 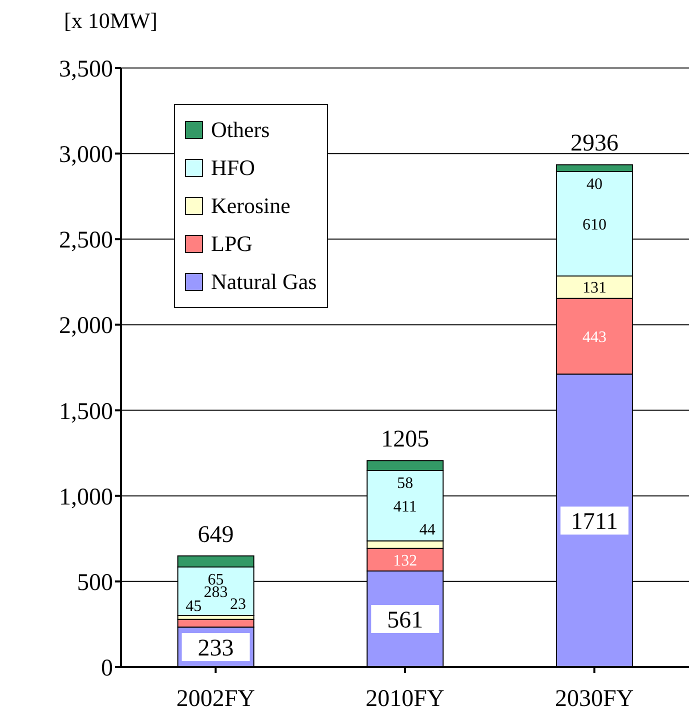 I want to click on data-label: 23, so click(x=238, y=605).